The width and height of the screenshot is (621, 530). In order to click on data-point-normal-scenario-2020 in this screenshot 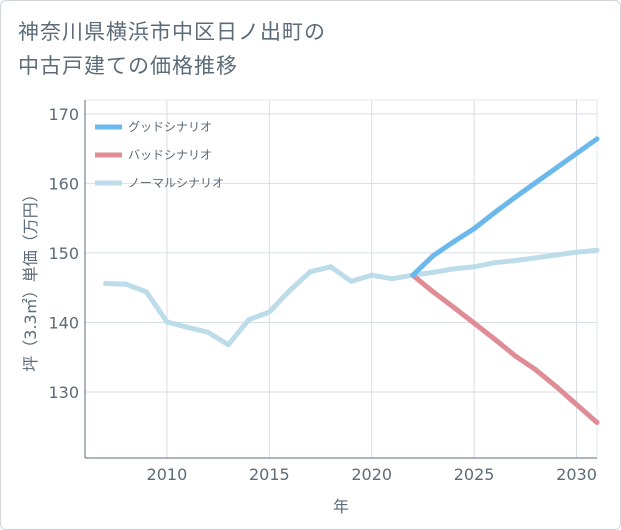, I will do `click(372, 275)`.